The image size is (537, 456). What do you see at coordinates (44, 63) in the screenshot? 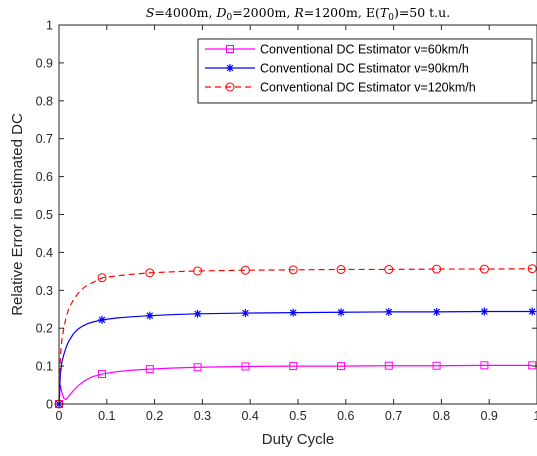
I see `y-tick-label: 0.9` at bounding box center [44, 63].